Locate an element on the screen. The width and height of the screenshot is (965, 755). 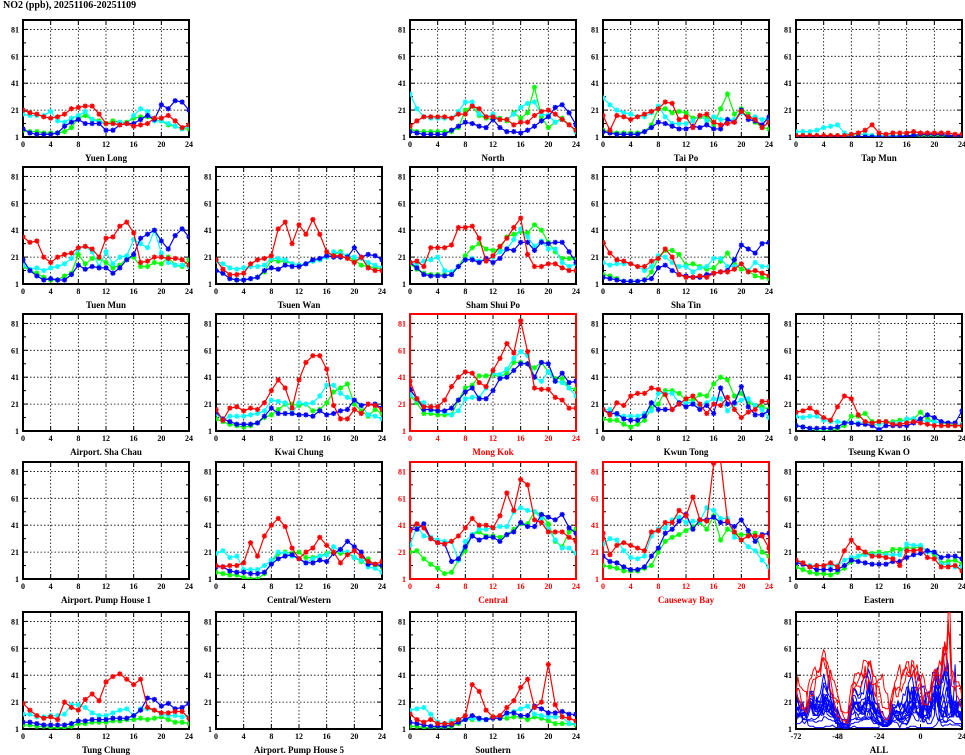
y-tick-label: 61 is located at coordinates (15, 56).